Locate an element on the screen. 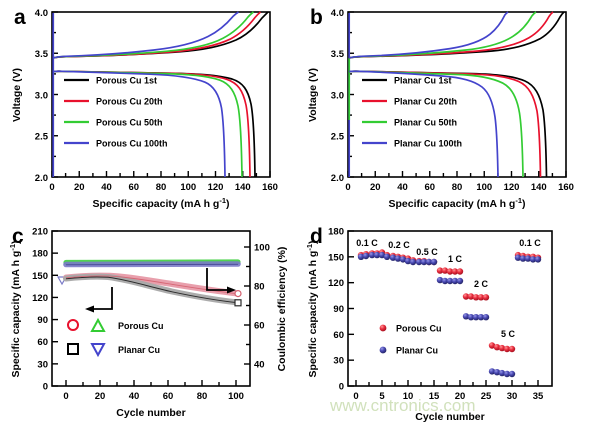 The height and width of the screenshot is (431, 600). panel-b-ytick-2: 3.0 is located at coordinates (337, 95).